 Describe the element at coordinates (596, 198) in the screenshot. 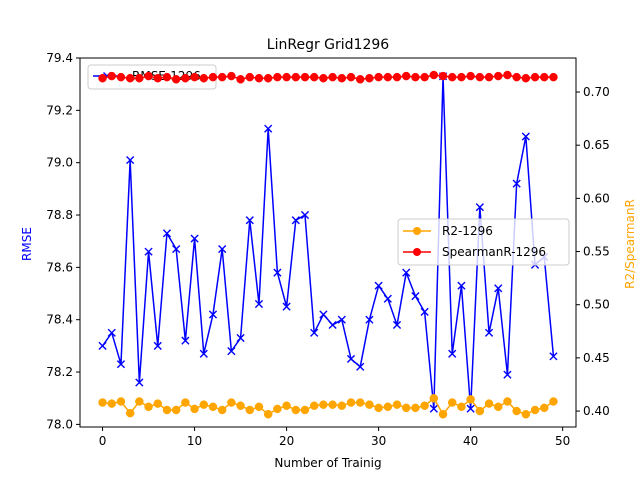

I see `y-right-tick-label: 0.60` at that location.